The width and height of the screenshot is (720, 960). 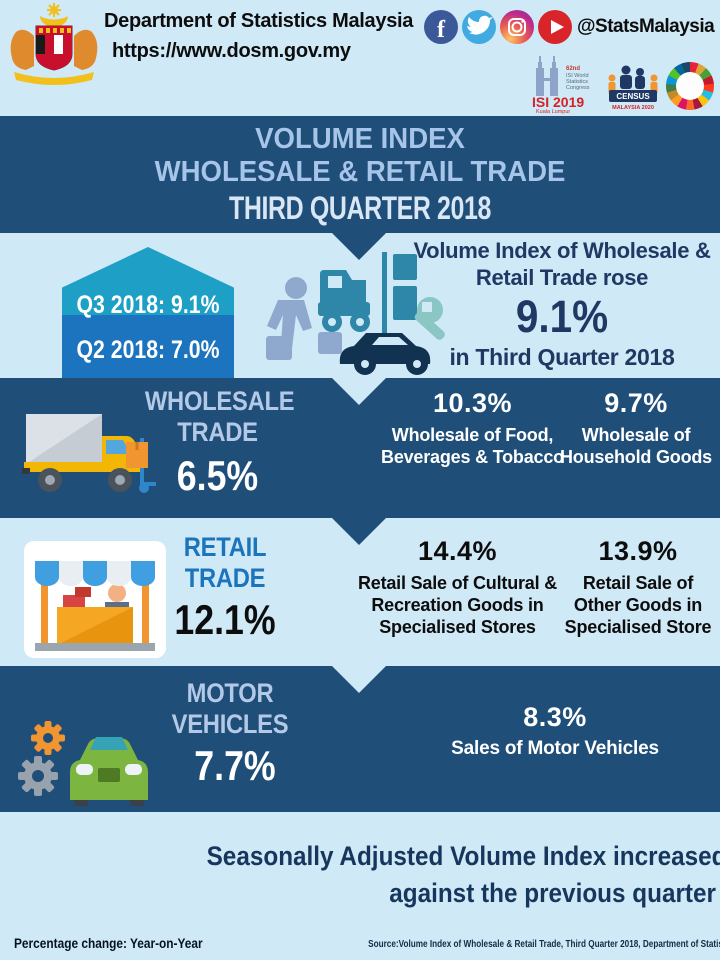 I want to click on svg-text: 62nd, so click(x=573, y=69).